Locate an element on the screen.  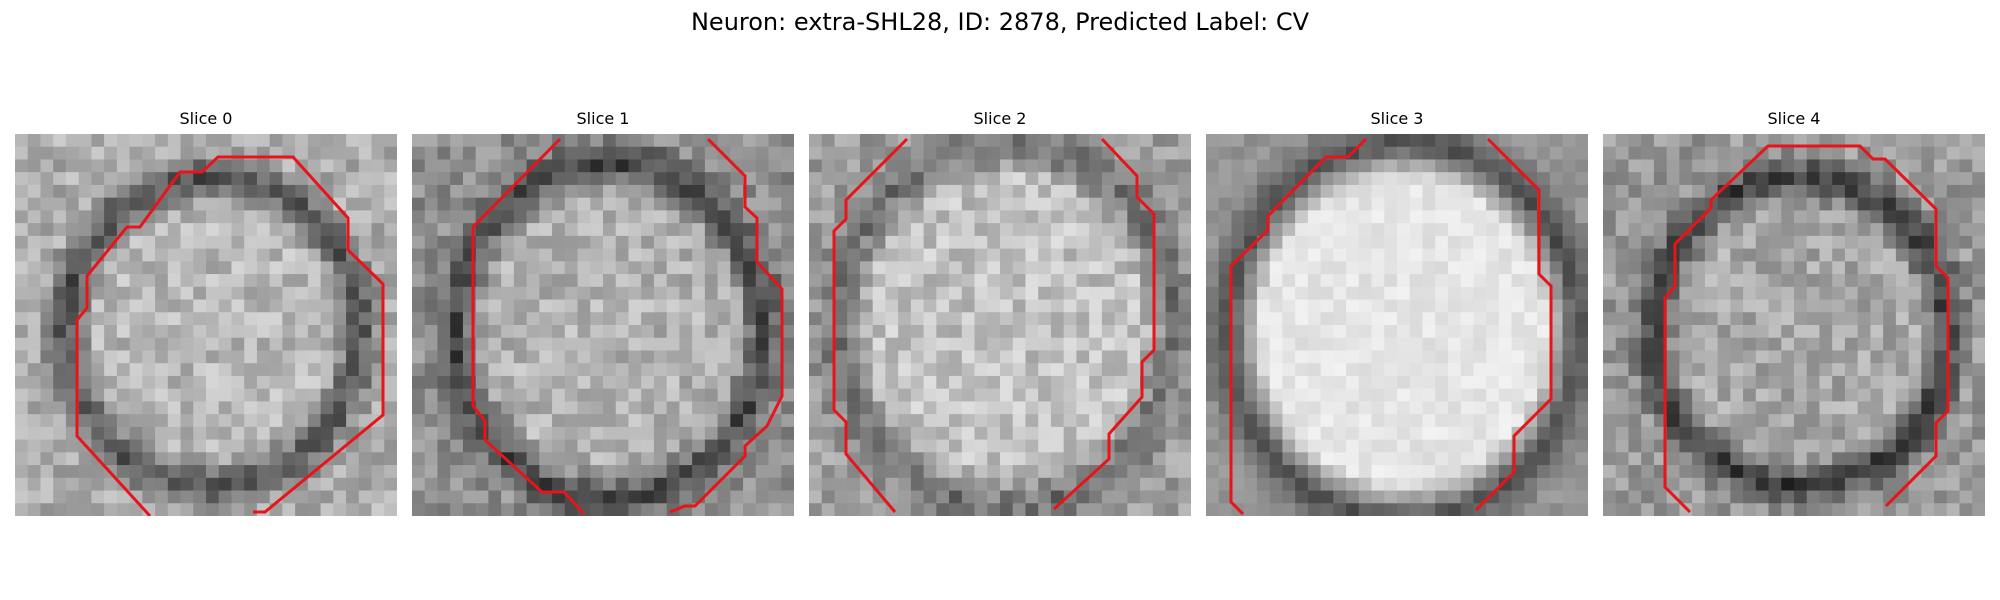
slice-panel: Slice 0 is located at coordinates (206, 313).